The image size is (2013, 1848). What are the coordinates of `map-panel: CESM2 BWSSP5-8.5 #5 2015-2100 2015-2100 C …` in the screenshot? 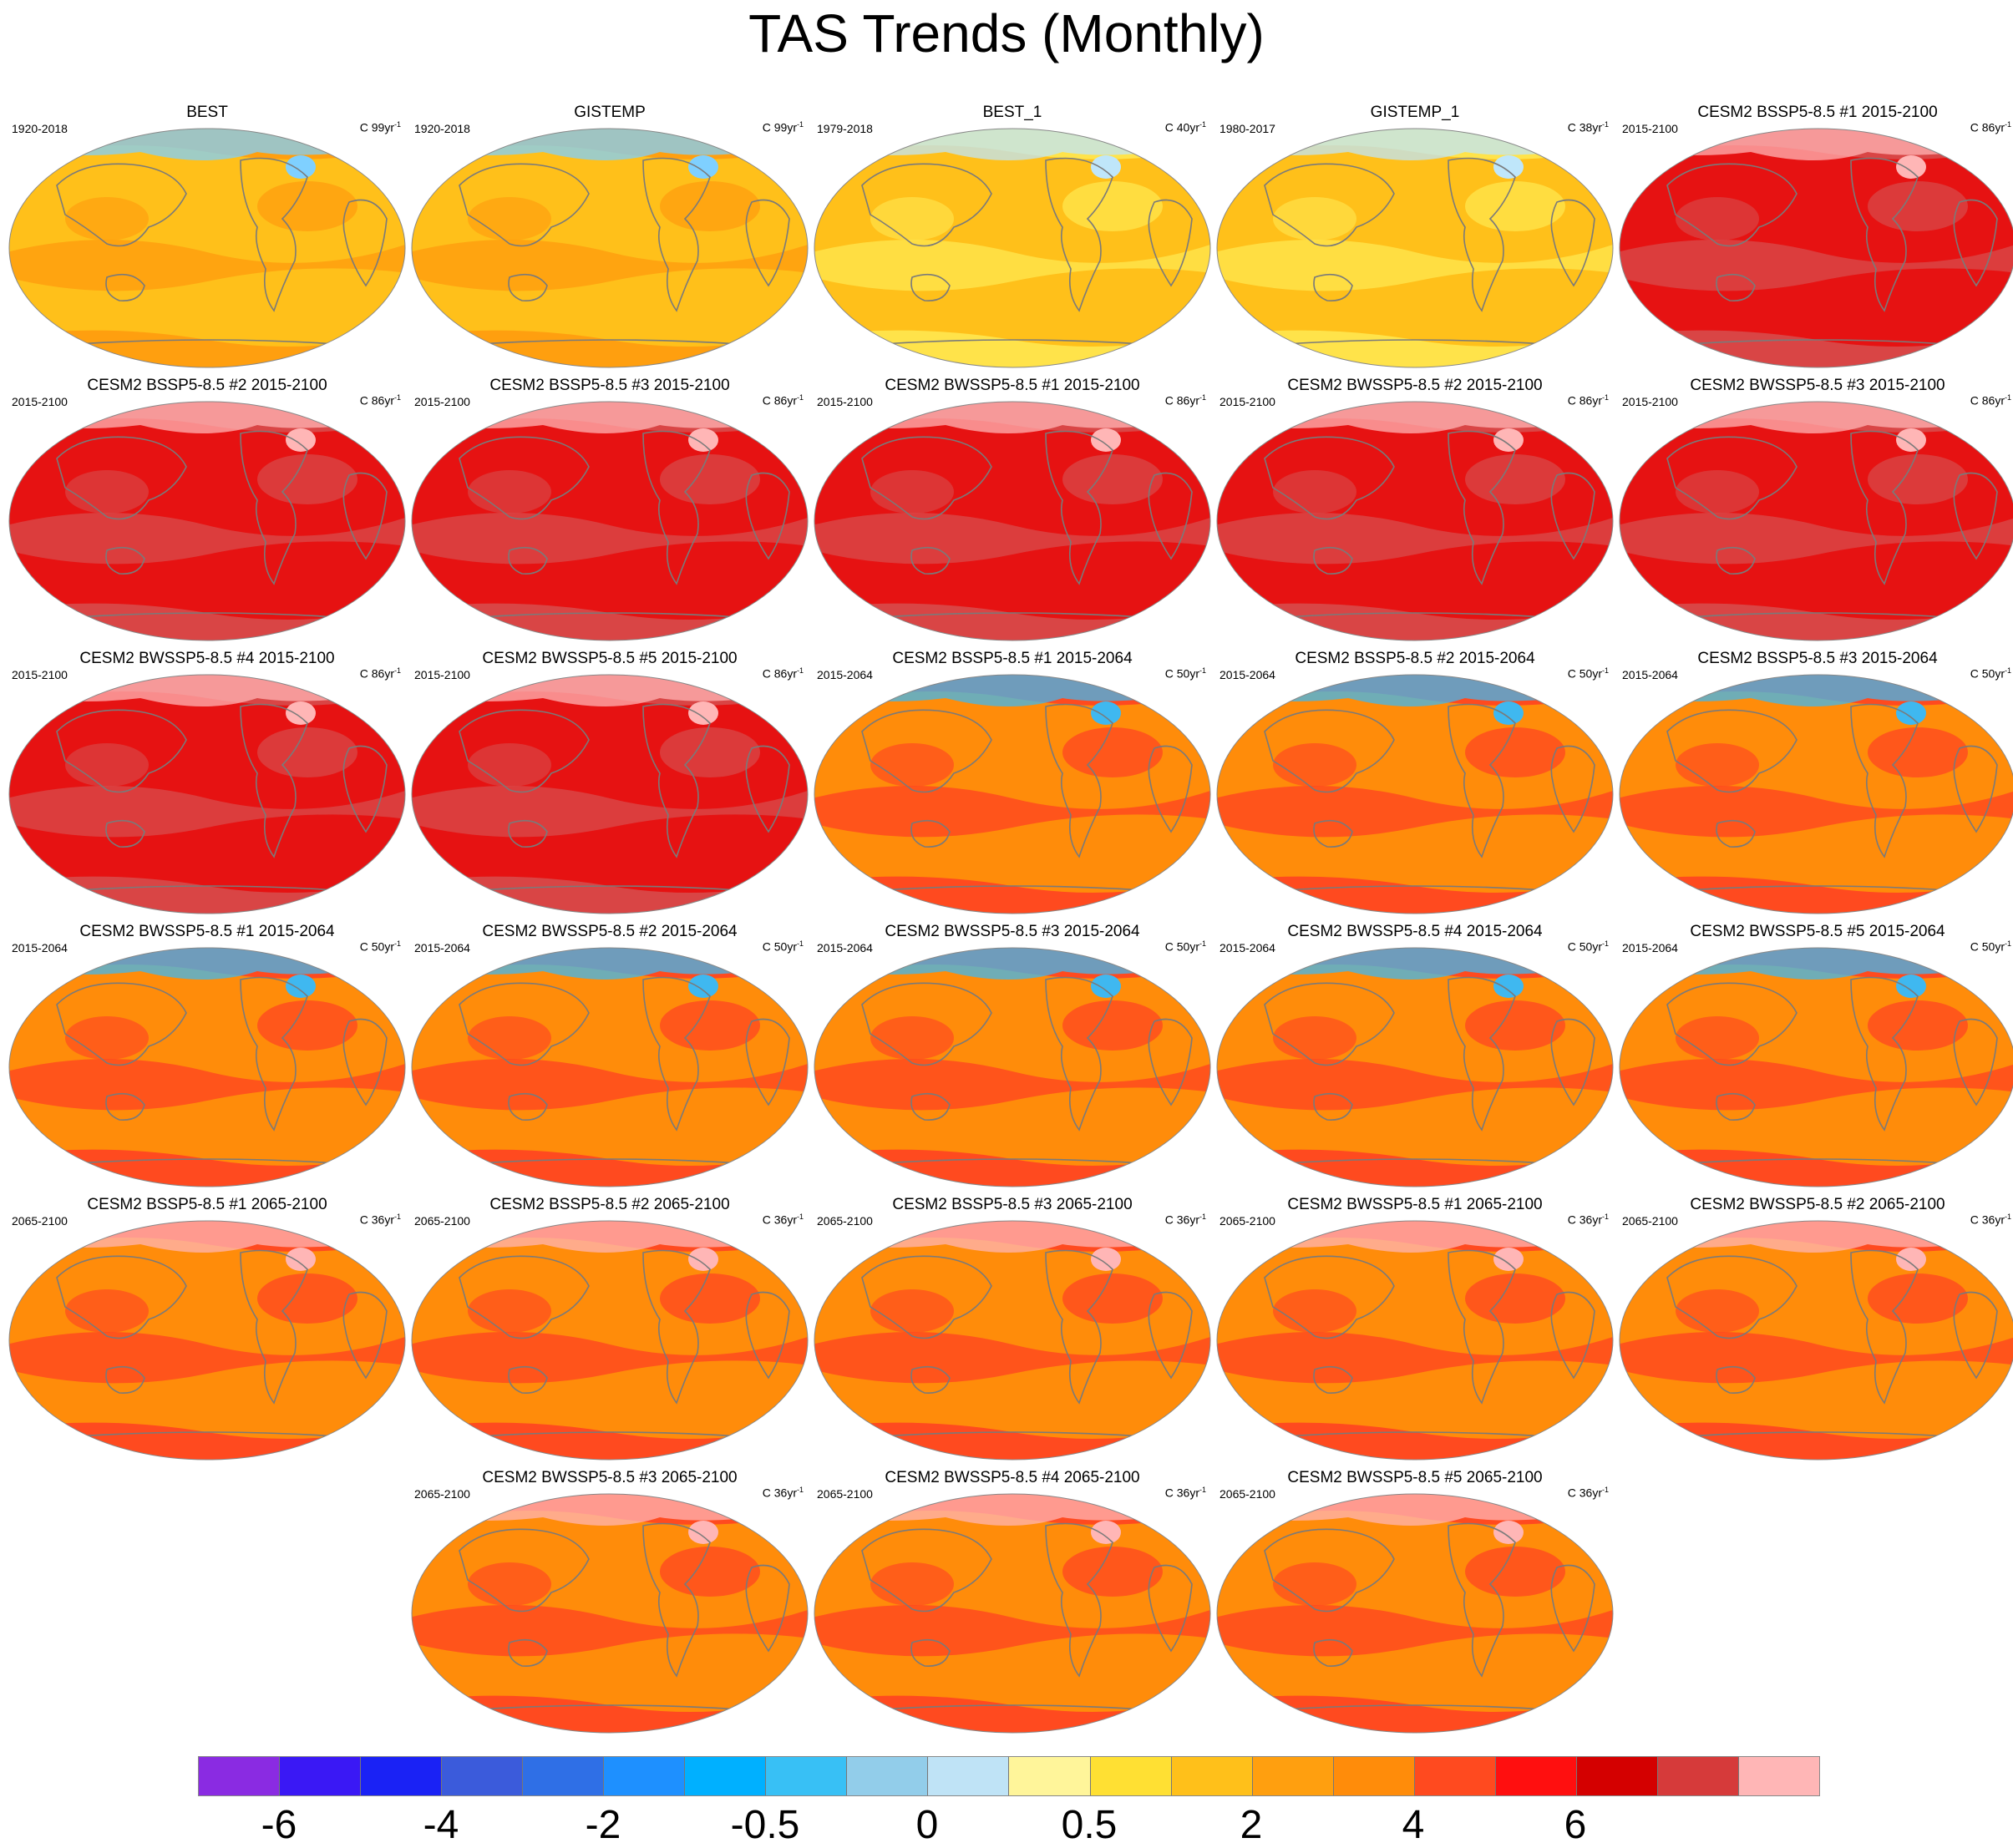 It's located at (610, 781).